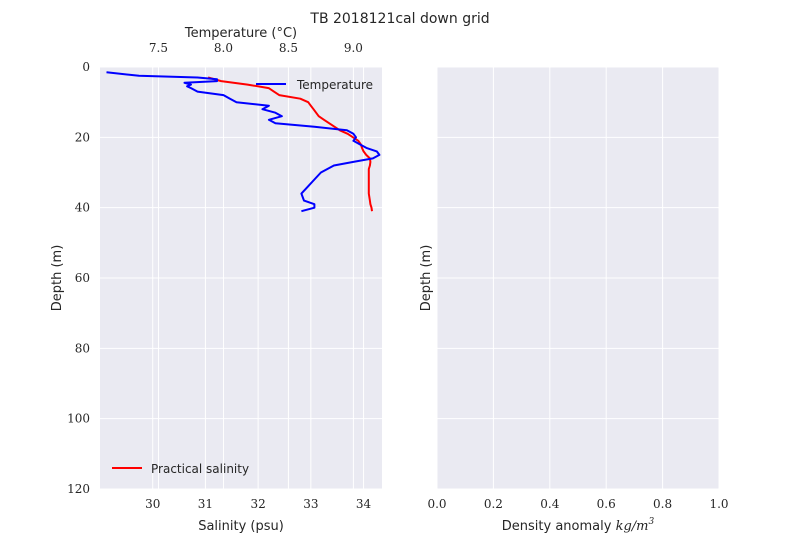 The width and height of the screenshot is (800, 550). I want to click on right-x-axis-label-text: Density anomaly, so click(559, 526).